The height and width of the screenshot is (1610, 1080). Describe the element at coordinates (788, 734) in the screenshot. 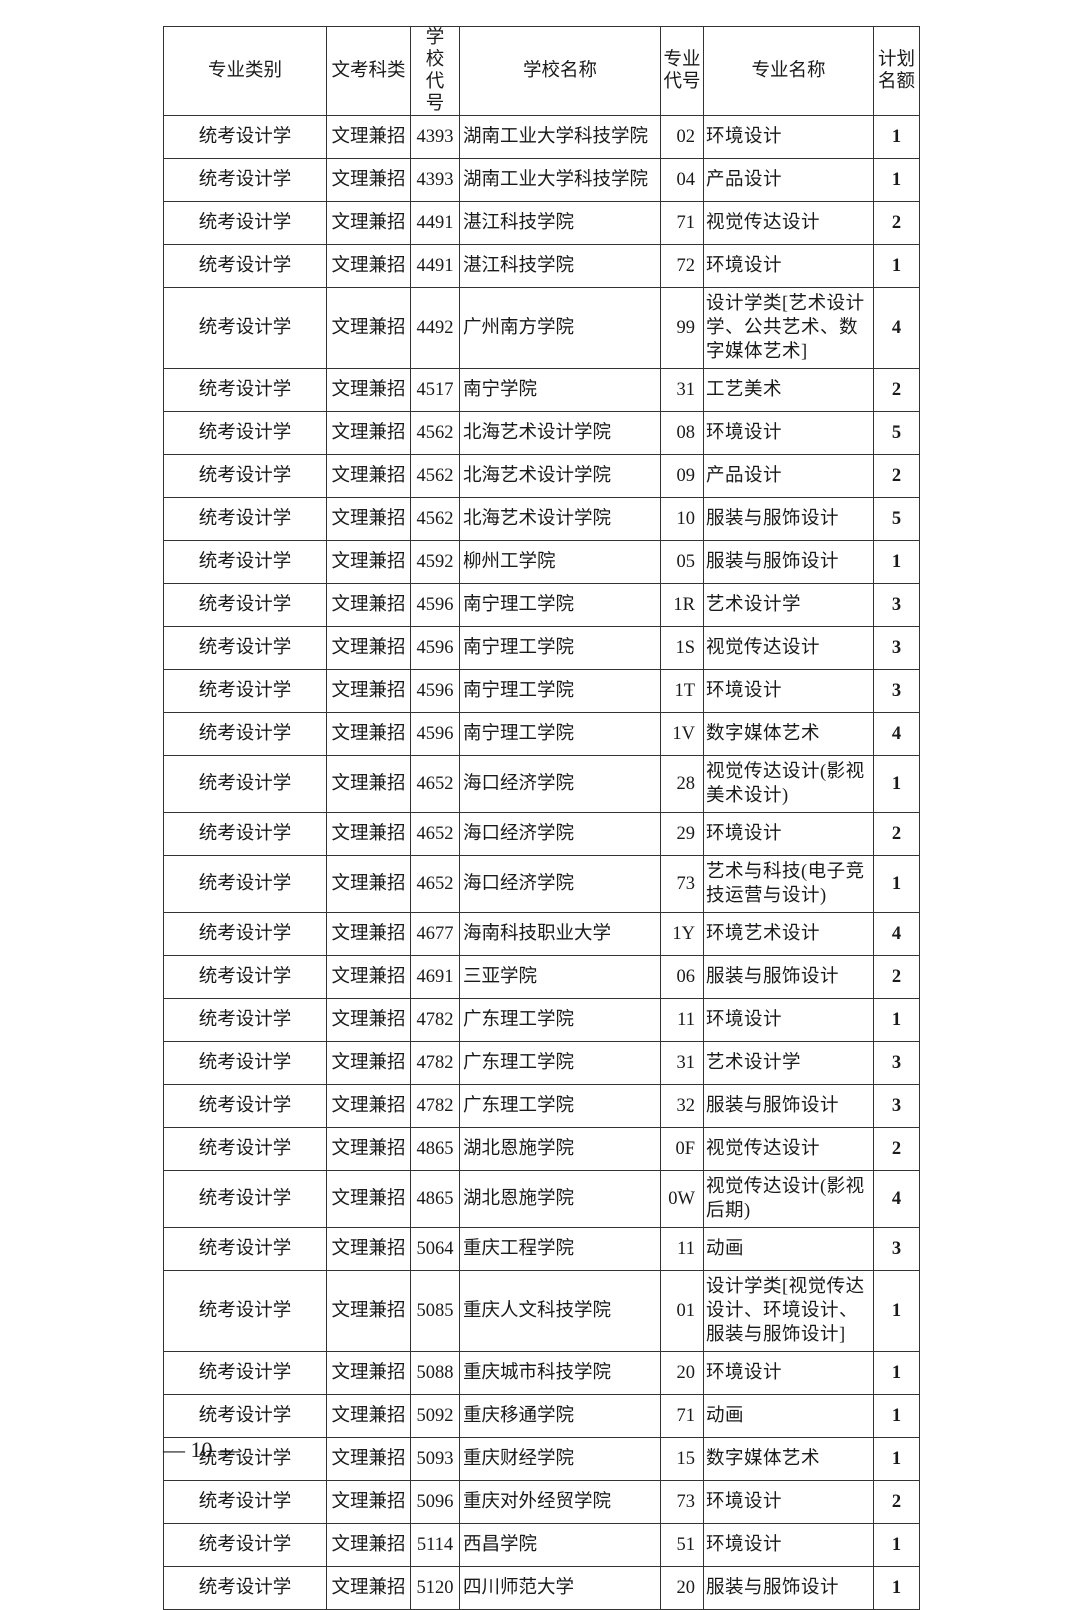

I see `major-name-cell: 数字媒体艺术` at that location.